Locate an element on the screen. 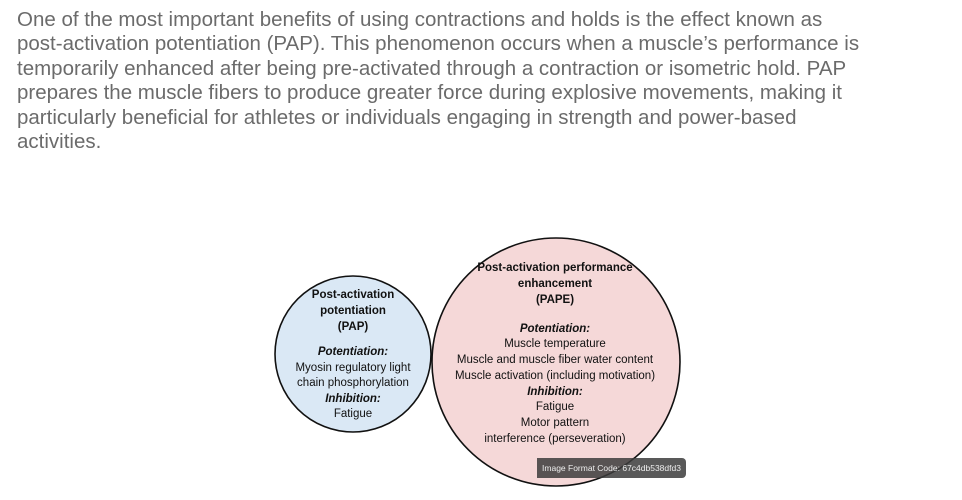 This screenshot has height=500, width=962. pap-circle is located at coordinates (353, 354).